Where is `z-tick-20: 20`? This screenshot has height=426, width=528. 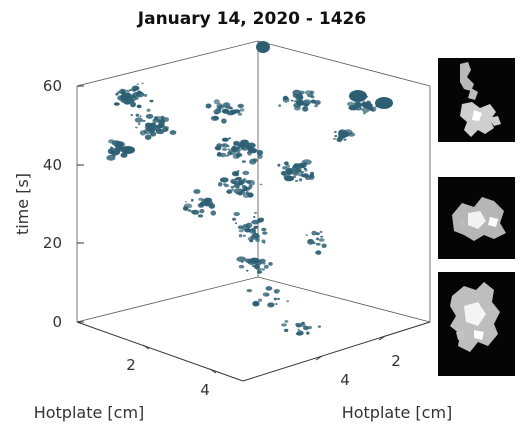 z-tick-20: 20 is located at coordinates (52, 243).